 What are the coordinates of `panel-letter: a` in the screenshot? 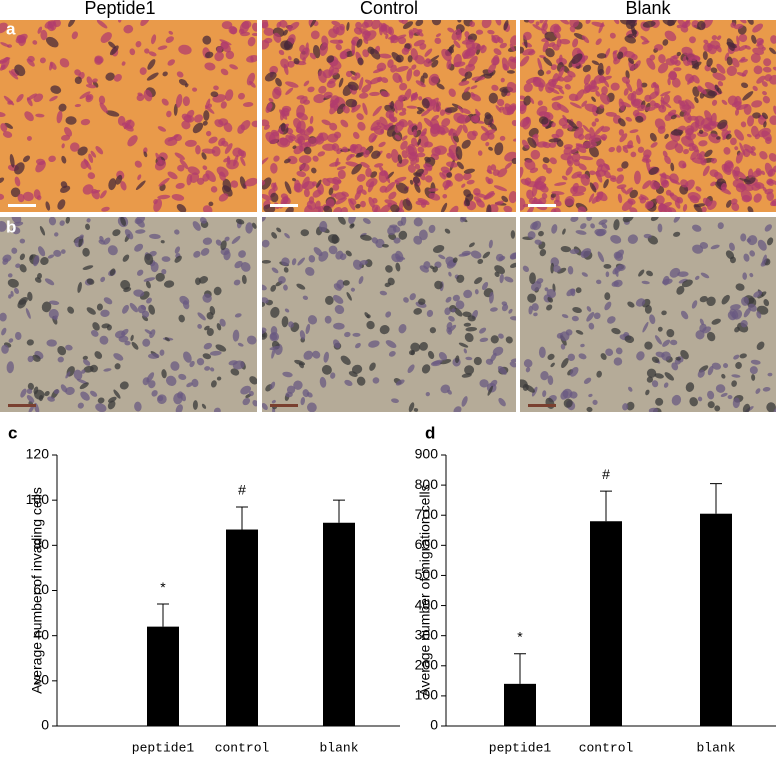 It's located at (11, 28).